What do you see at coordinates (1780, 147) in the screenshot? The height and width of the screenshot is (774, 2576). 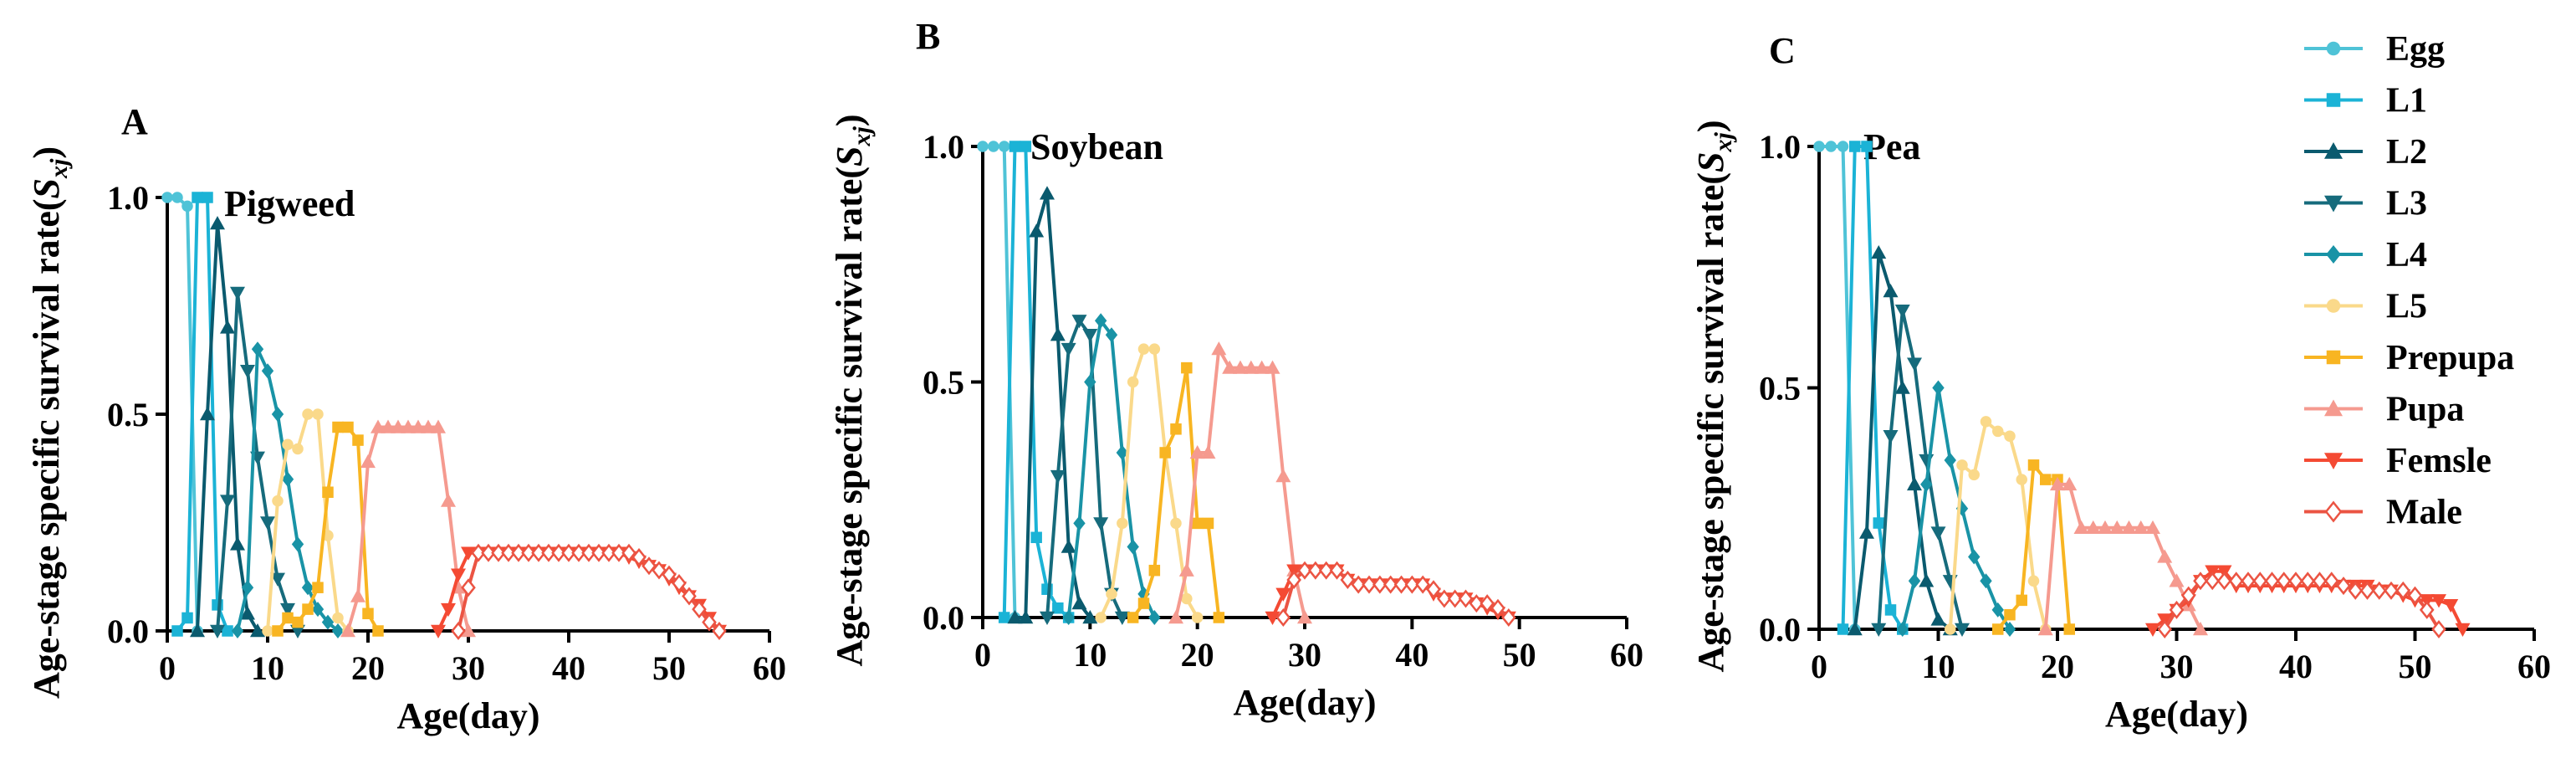 I see `y-tick-label: 1.0` at bounding box center [1780, 147].